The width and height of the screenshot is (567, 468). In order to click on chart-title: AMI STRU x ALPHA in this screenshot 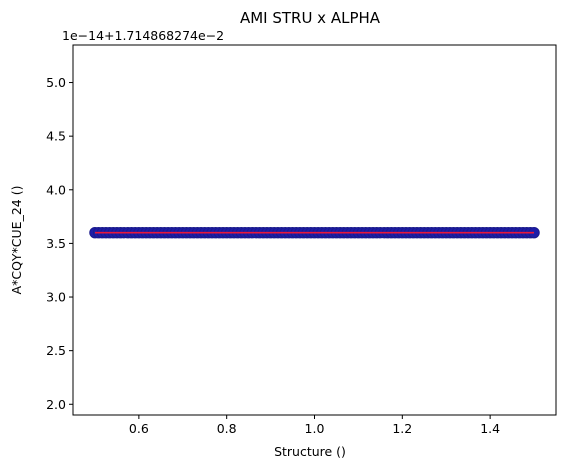, I will do `click(310, 18)`.